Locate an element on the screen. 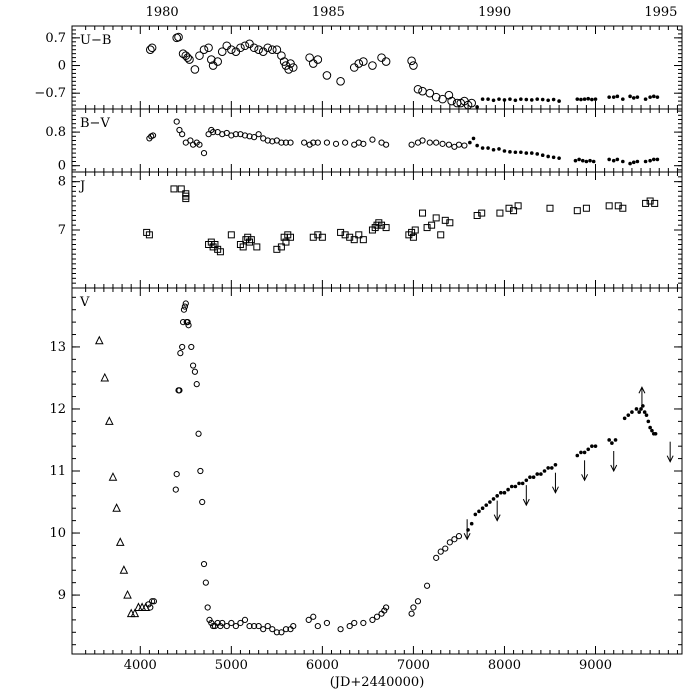  y-tick-label: 0 is located at coordinates (62, 66).